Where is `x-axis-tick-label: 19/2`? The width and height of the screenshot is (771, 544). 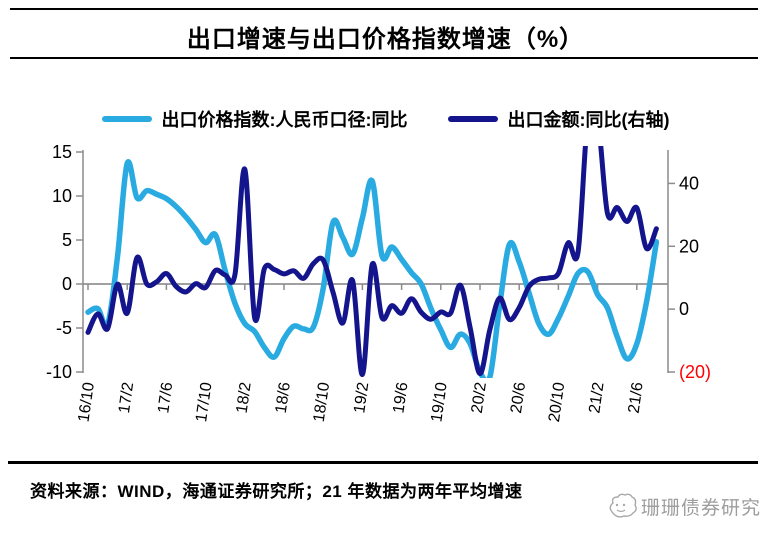 x-axis-tick-label: 19/2 is located at coordinates (361, 397).